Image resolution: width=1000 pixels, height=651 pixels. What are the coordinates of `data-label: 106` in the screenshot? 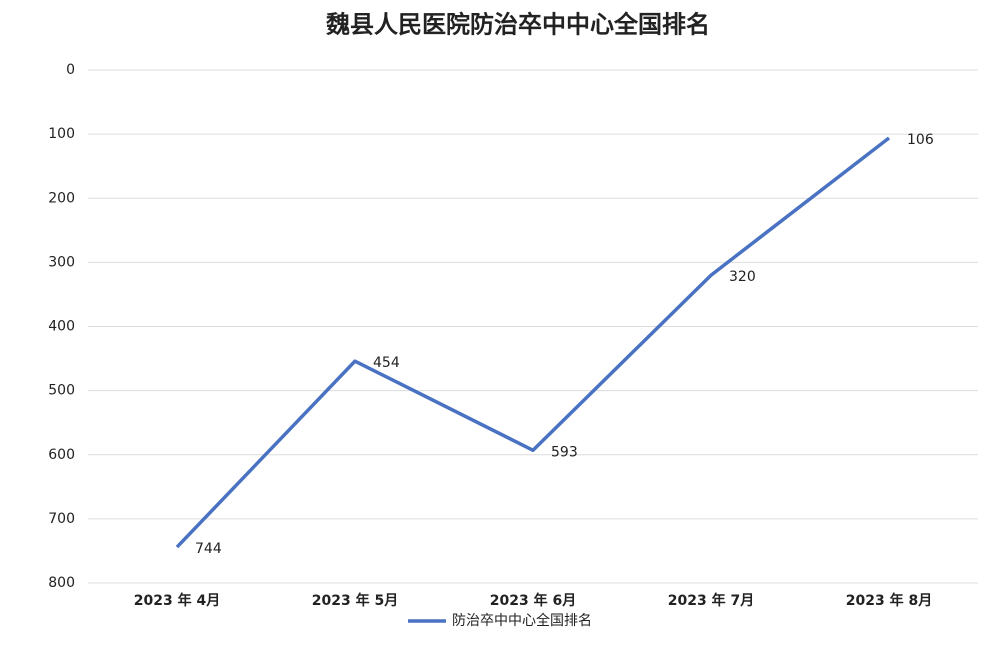 It's located at (920, 140).